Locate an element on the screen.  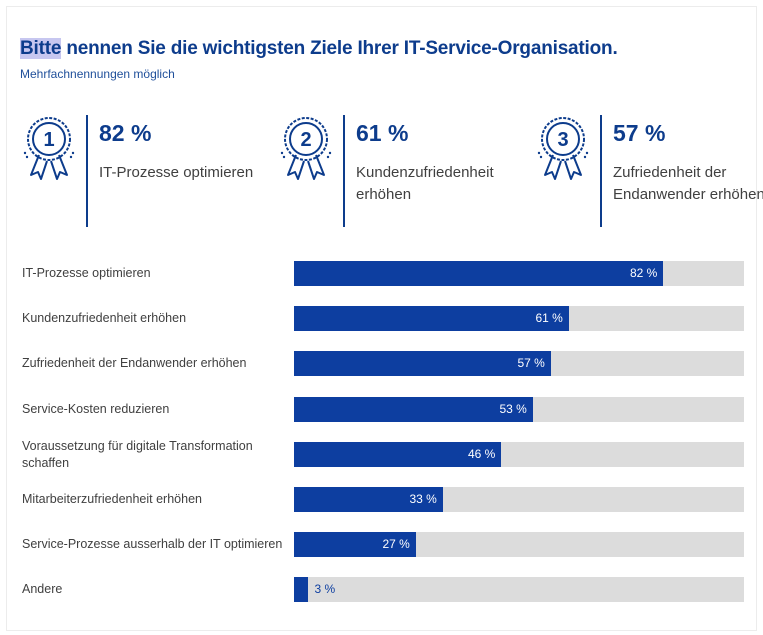
data-label: 57 % is located at coordinates (531, 363).